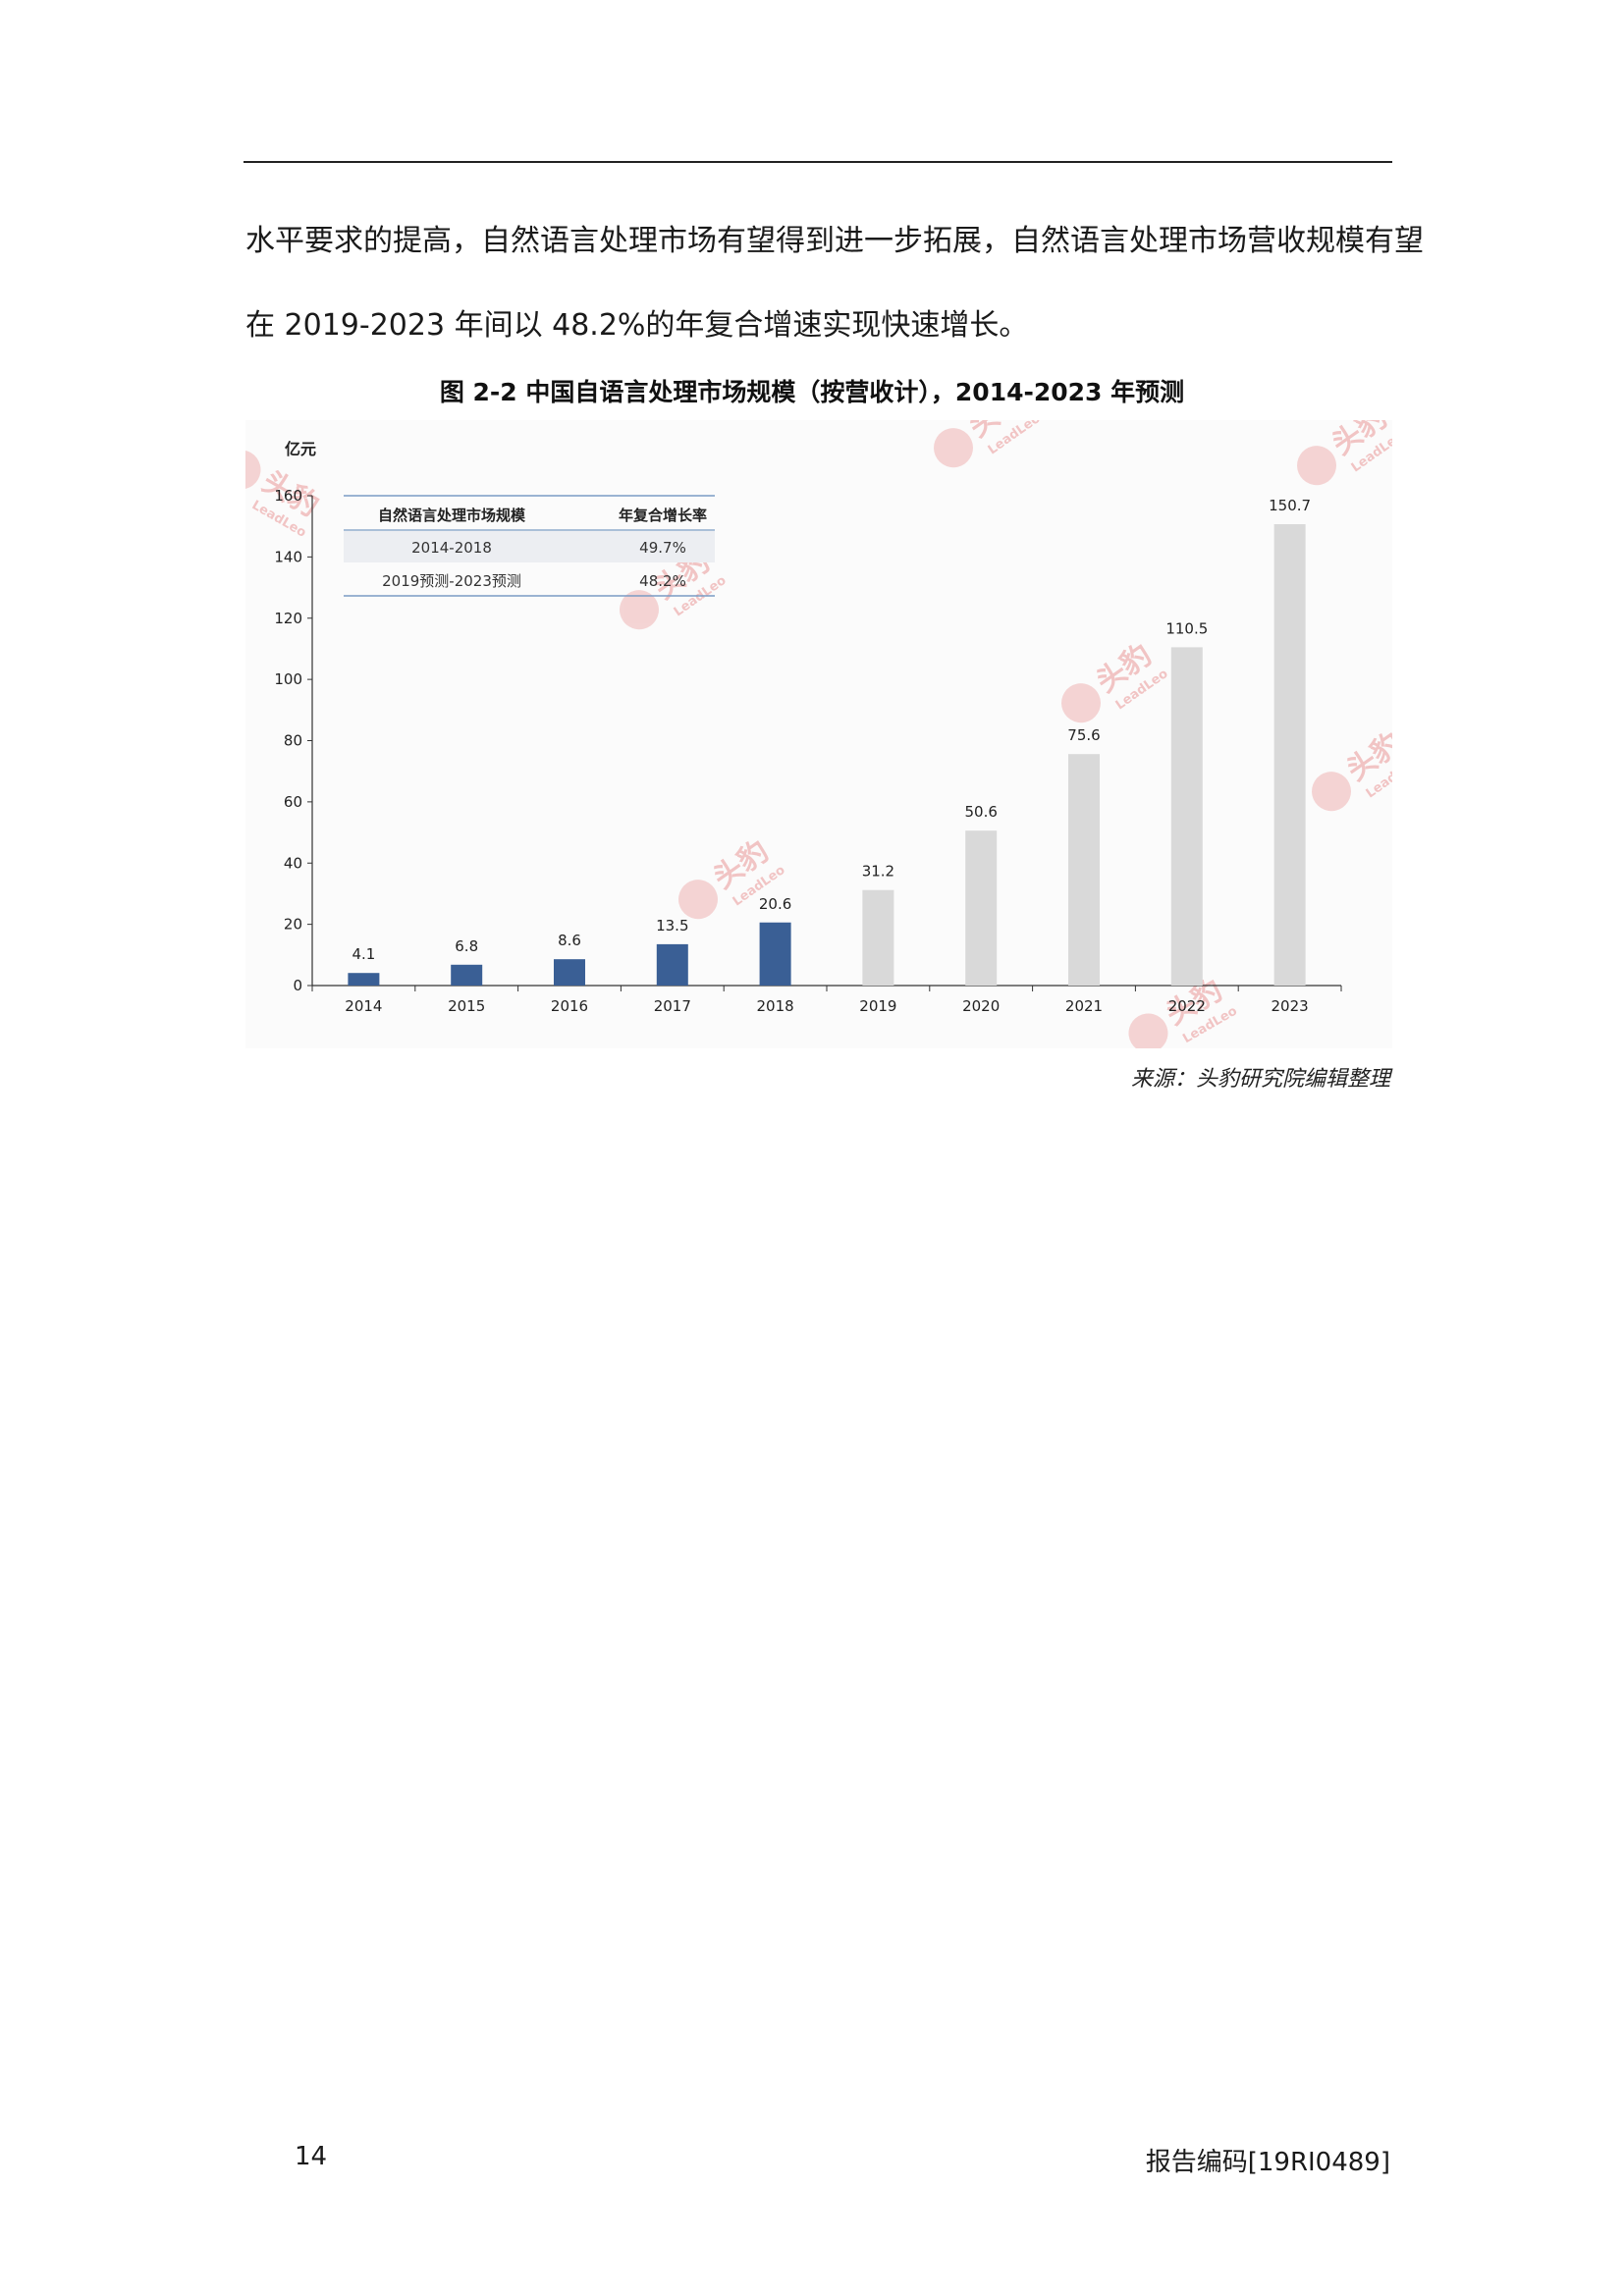 The height and width of the screenshot is (2296, 1624). I want to click on y-tick-label: 0, so click(297, 986).